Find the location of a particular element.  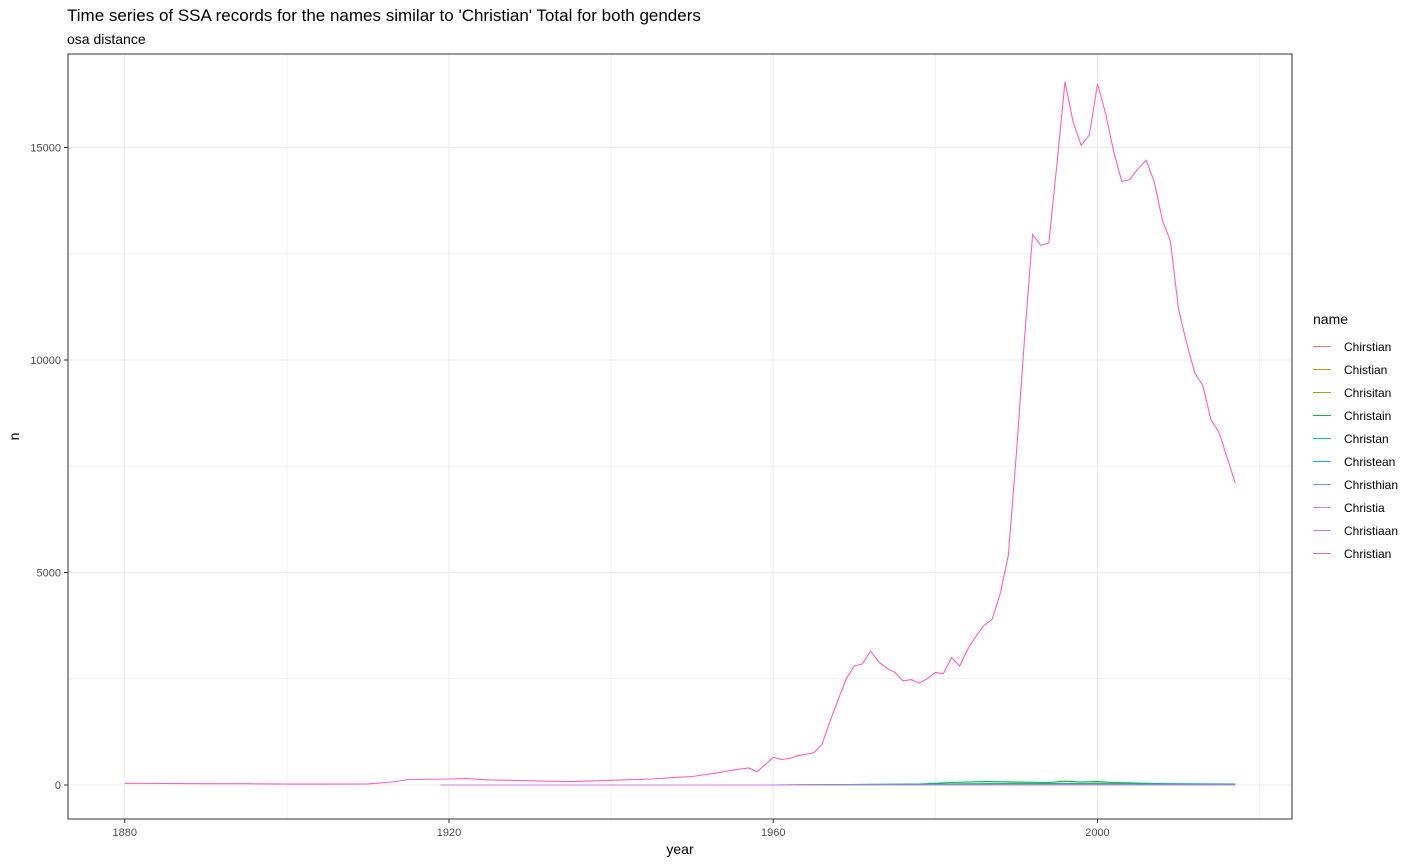

legend-item: Christean is located at coordinates (1355, 461).